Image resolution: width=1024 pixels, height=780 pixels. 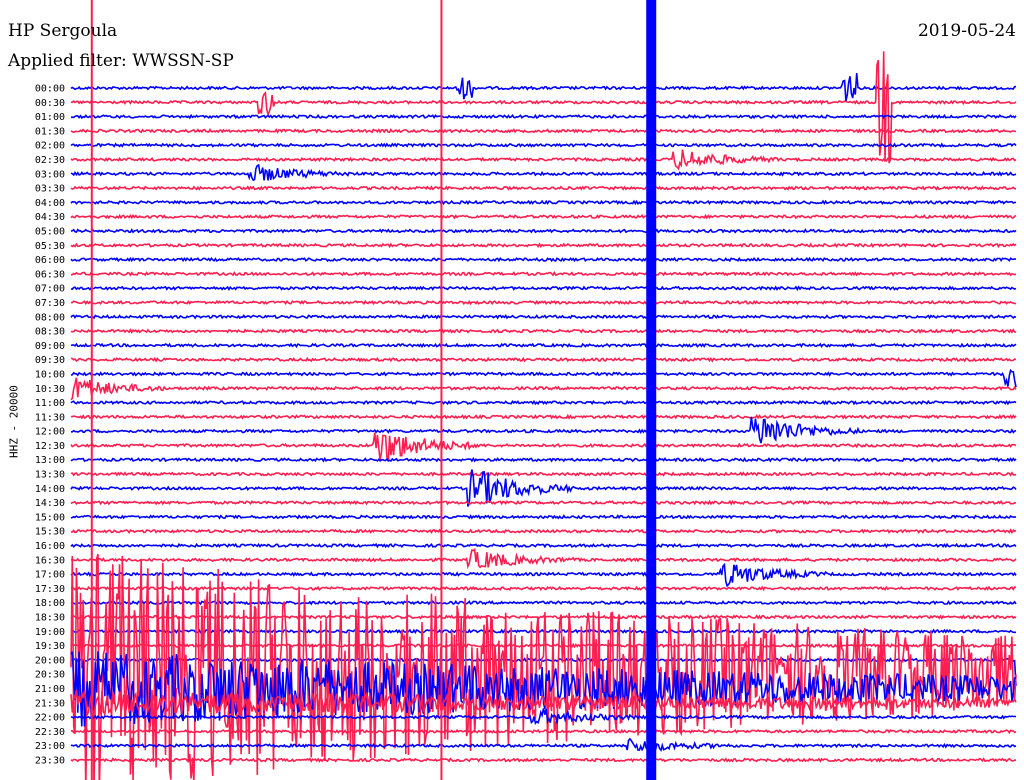 I want to click on row-tick-label: 14:00, so click(x=50, y=489).